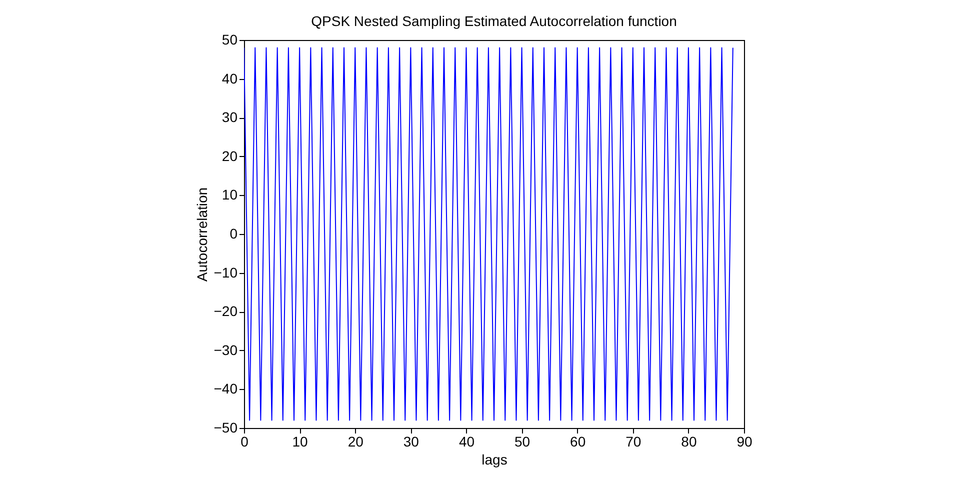 This screenshot has width=974, height=496. What do you see at coordinates (356, 442) in the screenshot?
I see `x-tick-label: 20` at bounding box center [356, 442].